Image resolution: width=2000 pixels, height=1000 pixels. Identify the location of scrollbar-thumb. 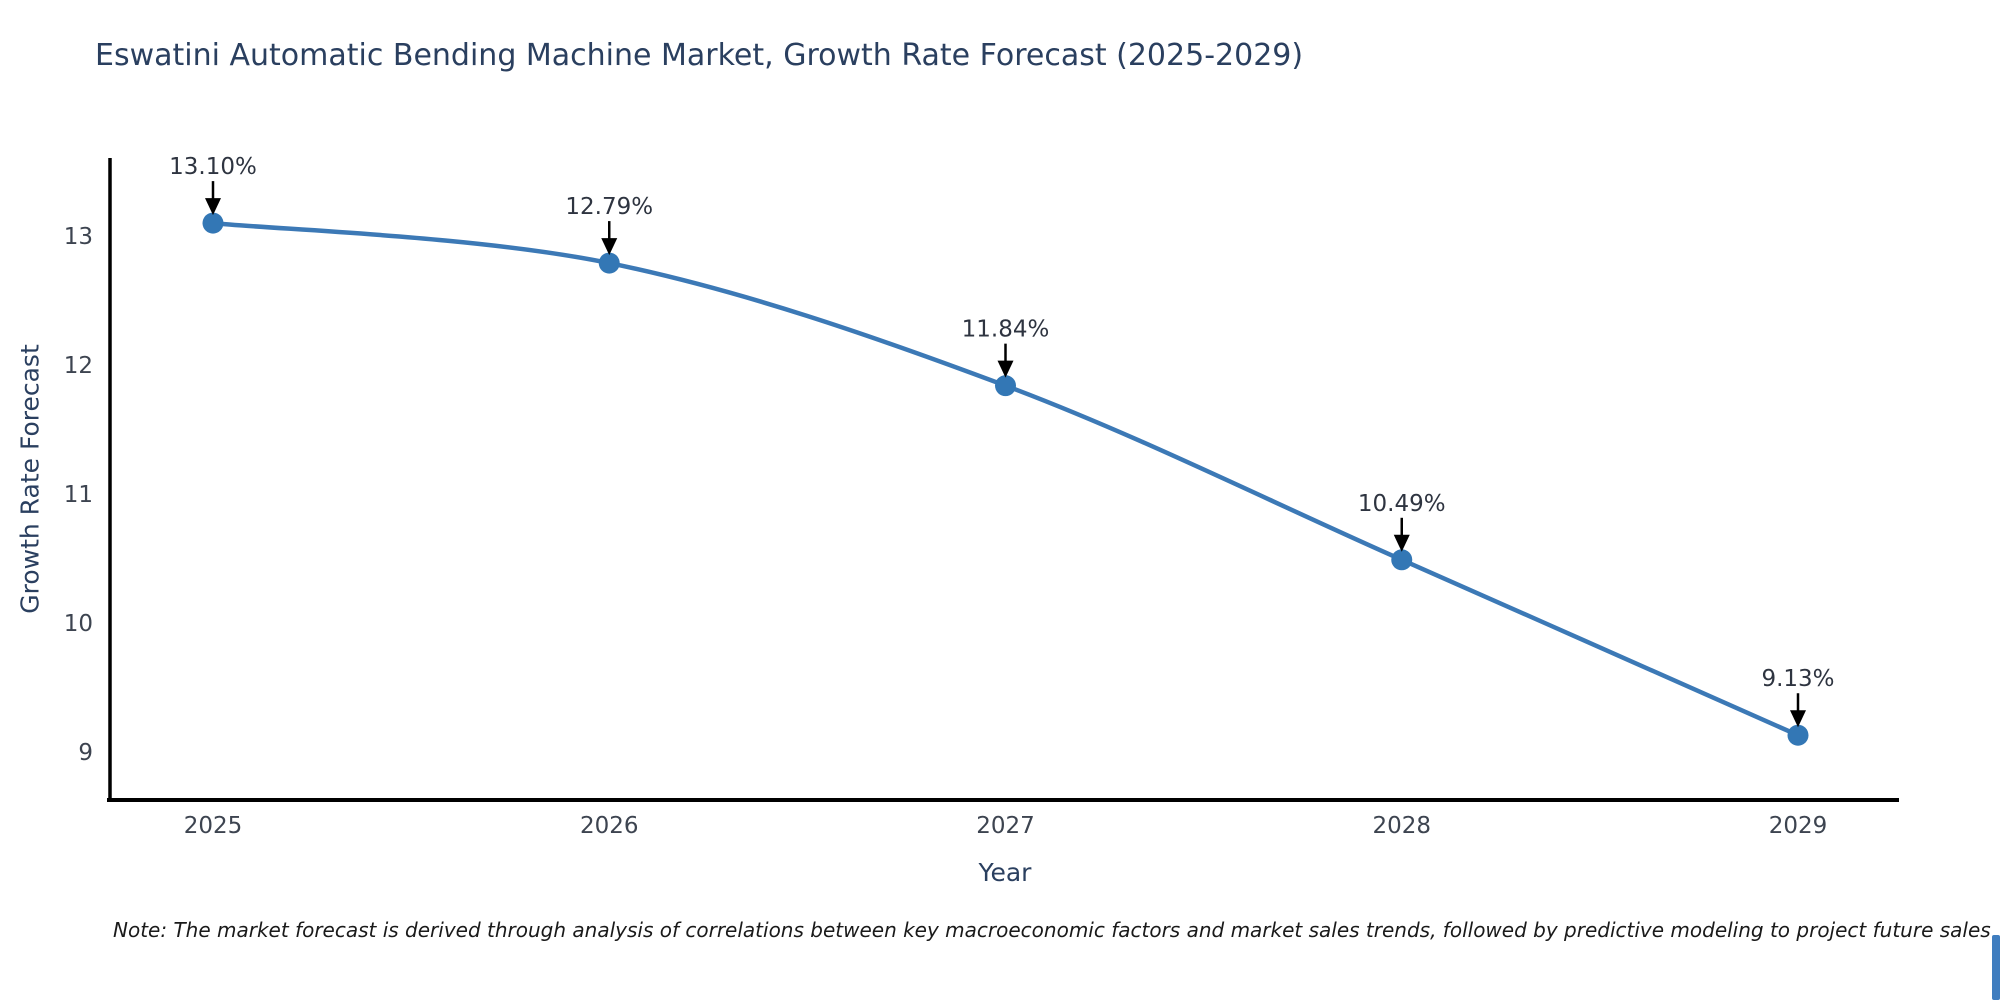
(1996, 967).